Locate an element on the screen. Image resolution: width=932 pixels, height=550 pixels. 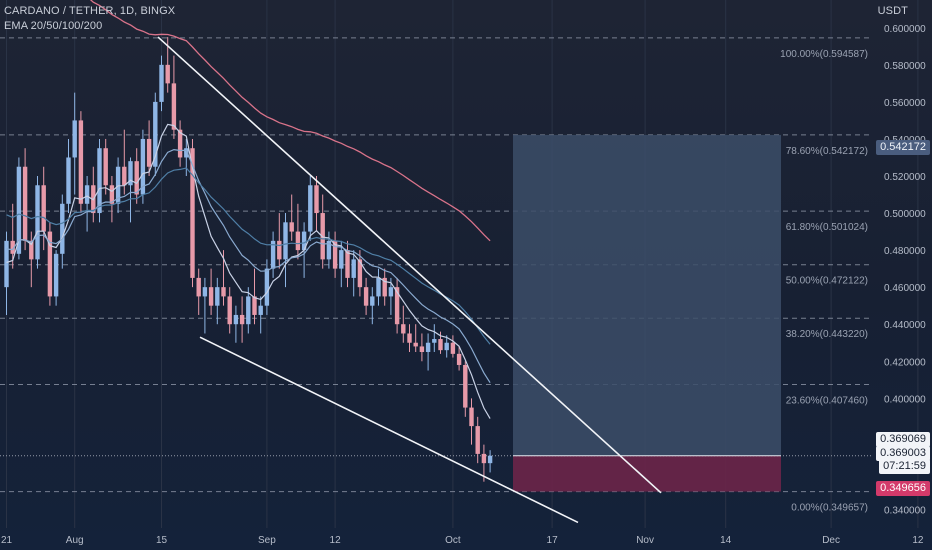
x-tick-label: Sep is located at coordinates (267, 540).